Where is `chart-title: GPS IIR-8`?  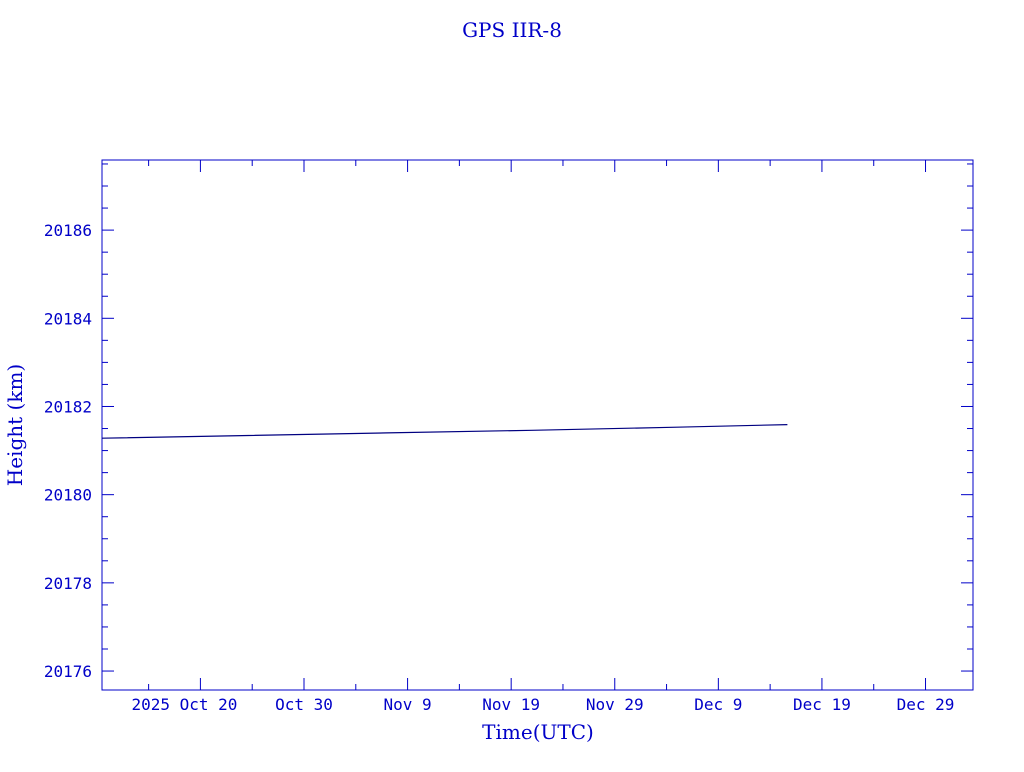
chart-title: GPS IIR-8 is located at coordinates (512, 30).